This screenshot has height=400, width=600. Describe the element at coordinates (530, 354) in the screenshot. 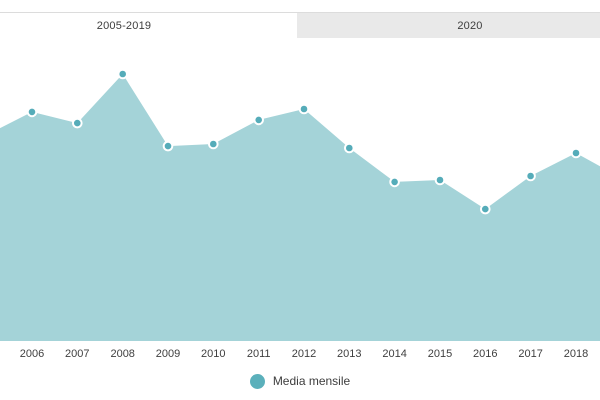

I see `x-axis-tick-label: 2017` at that location.